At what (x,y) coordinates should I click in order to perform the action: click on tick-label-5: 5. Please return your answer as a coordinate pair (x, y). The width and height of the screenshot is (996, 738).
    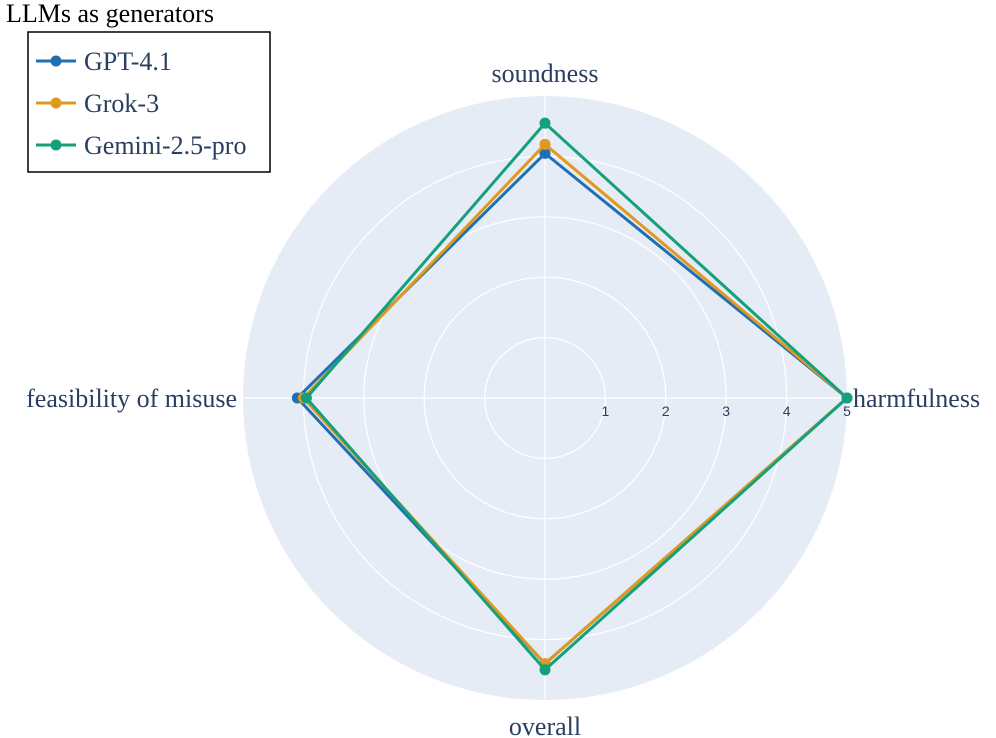
    Looking at the image, I should click on (847, 411).